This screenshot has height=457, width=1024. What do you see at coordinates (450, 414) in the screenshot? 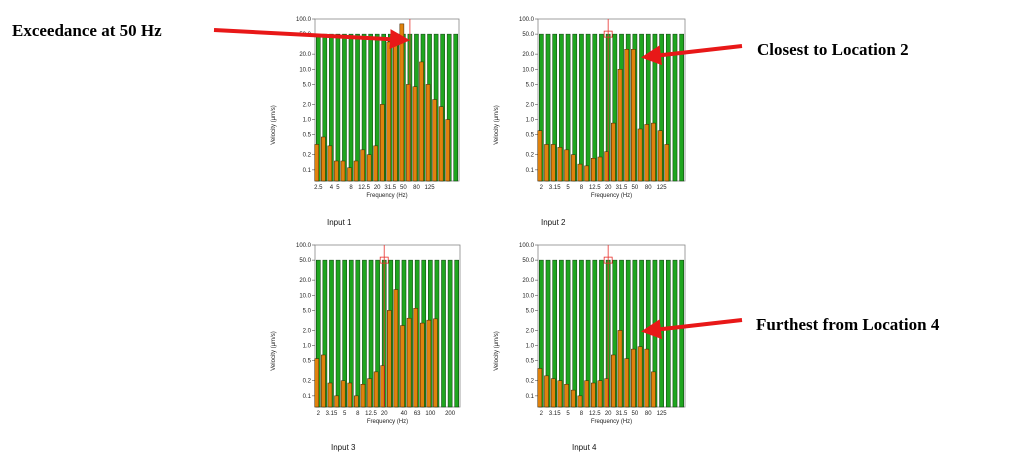
I see `x-tick-label: 200` at bounding box center [450, 414].